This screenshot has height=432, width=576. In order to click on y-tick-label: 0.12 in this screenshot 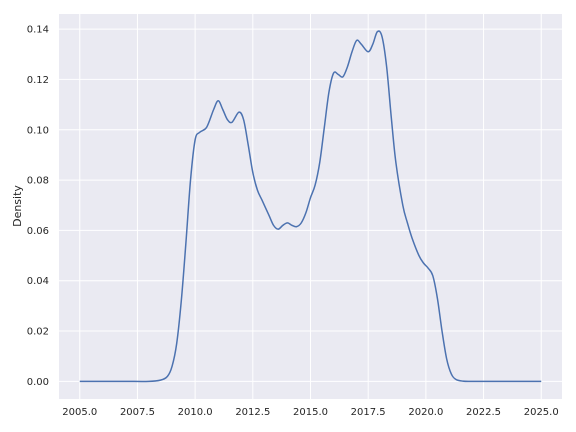, I will do `click(38, 80)`.